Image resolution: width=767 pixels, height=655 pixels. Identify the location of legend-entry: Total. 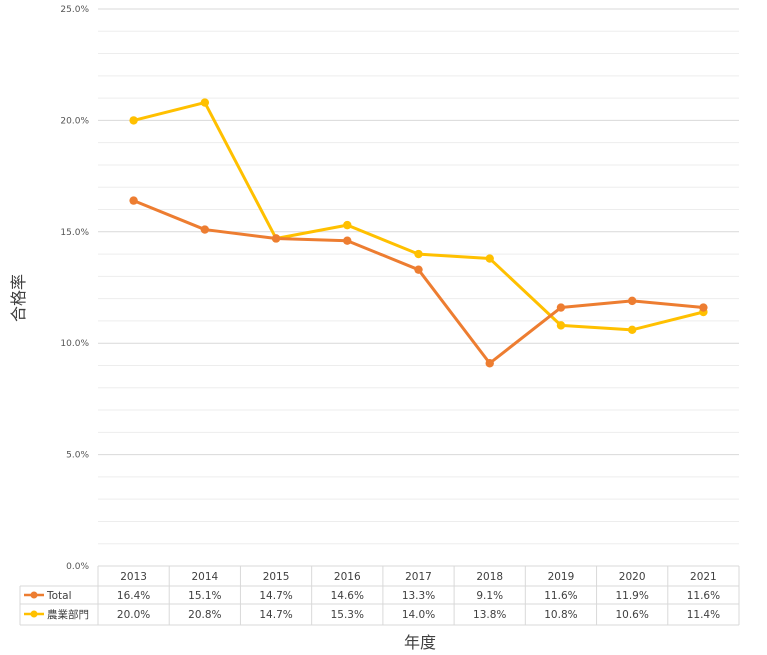
(59, 596).